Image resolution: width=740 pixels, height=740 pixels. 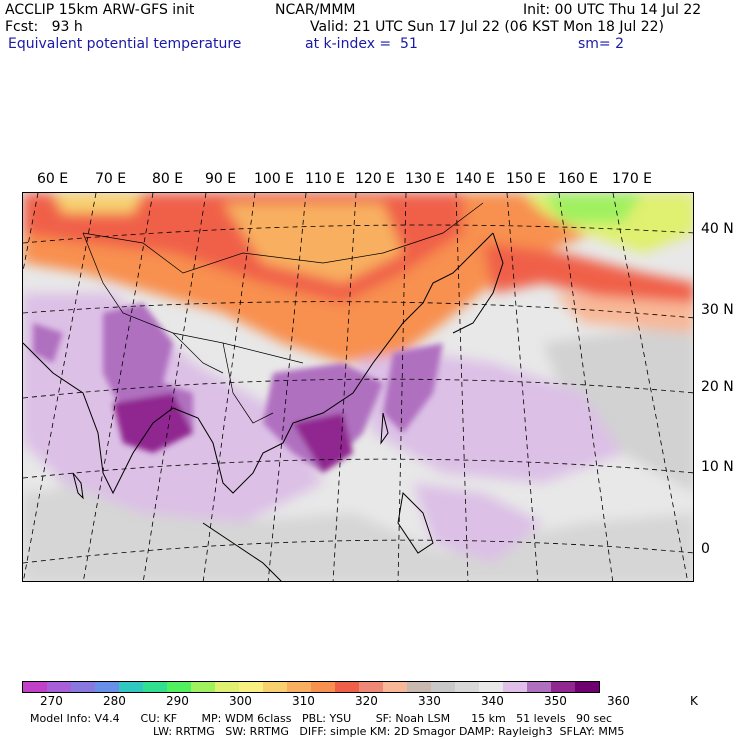 I want to click on level-label: at k-index = 51, so click(x=361, y=44).